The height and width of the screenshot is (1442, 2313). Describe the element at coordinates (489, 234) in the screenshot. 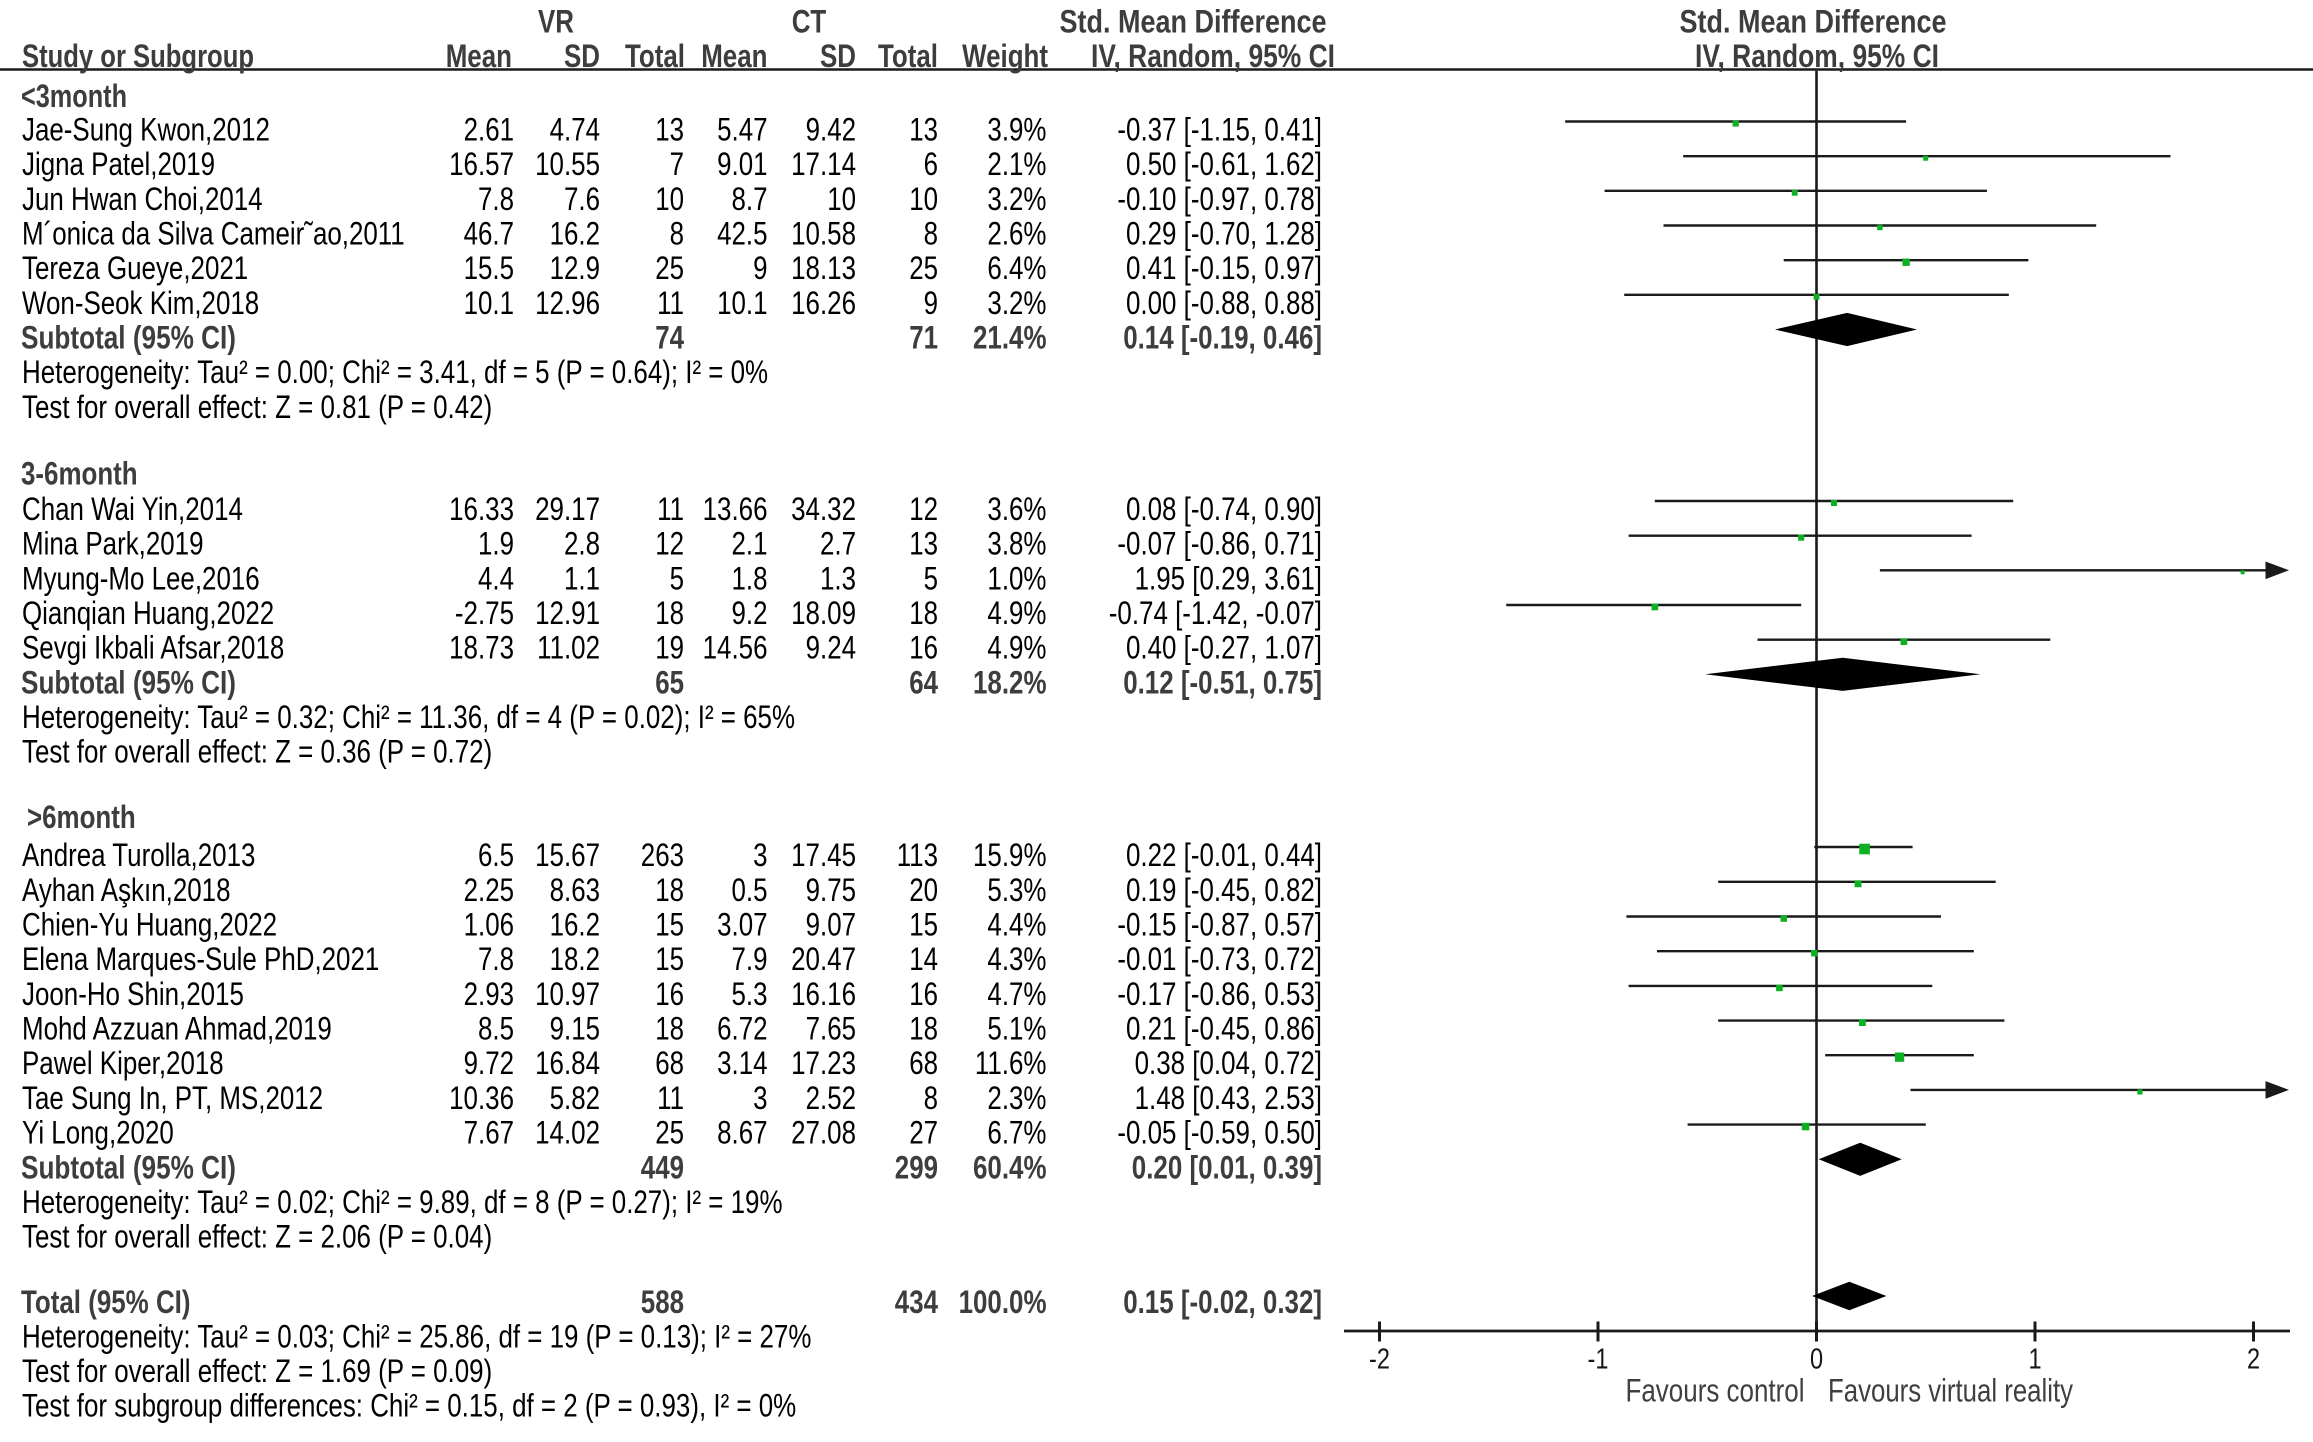

I see `svg-text: 46.7` at that location.